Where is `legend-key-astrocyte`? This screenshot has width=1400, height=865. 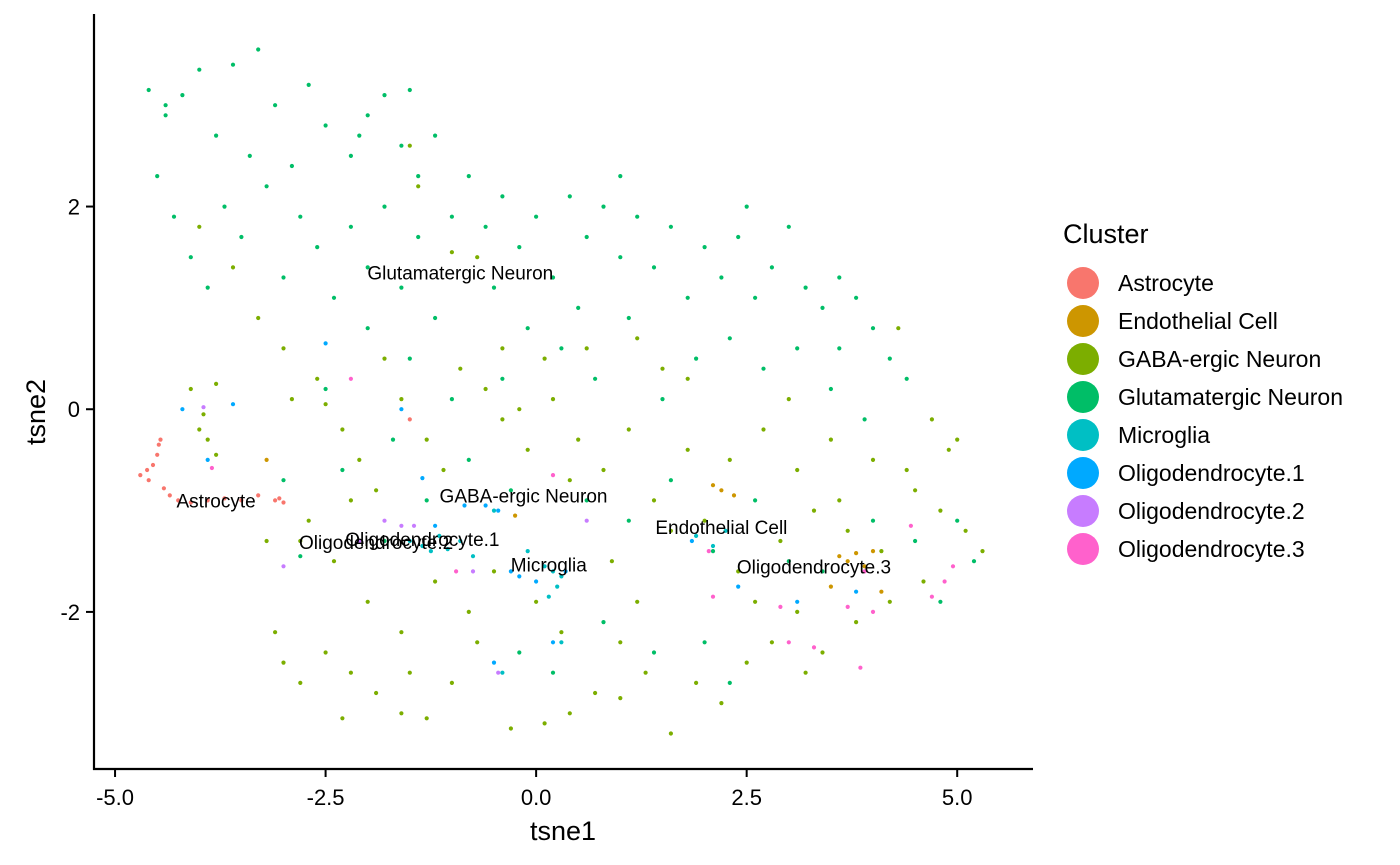 legend-key-astrocyte is located at coordinates (1083, 283).